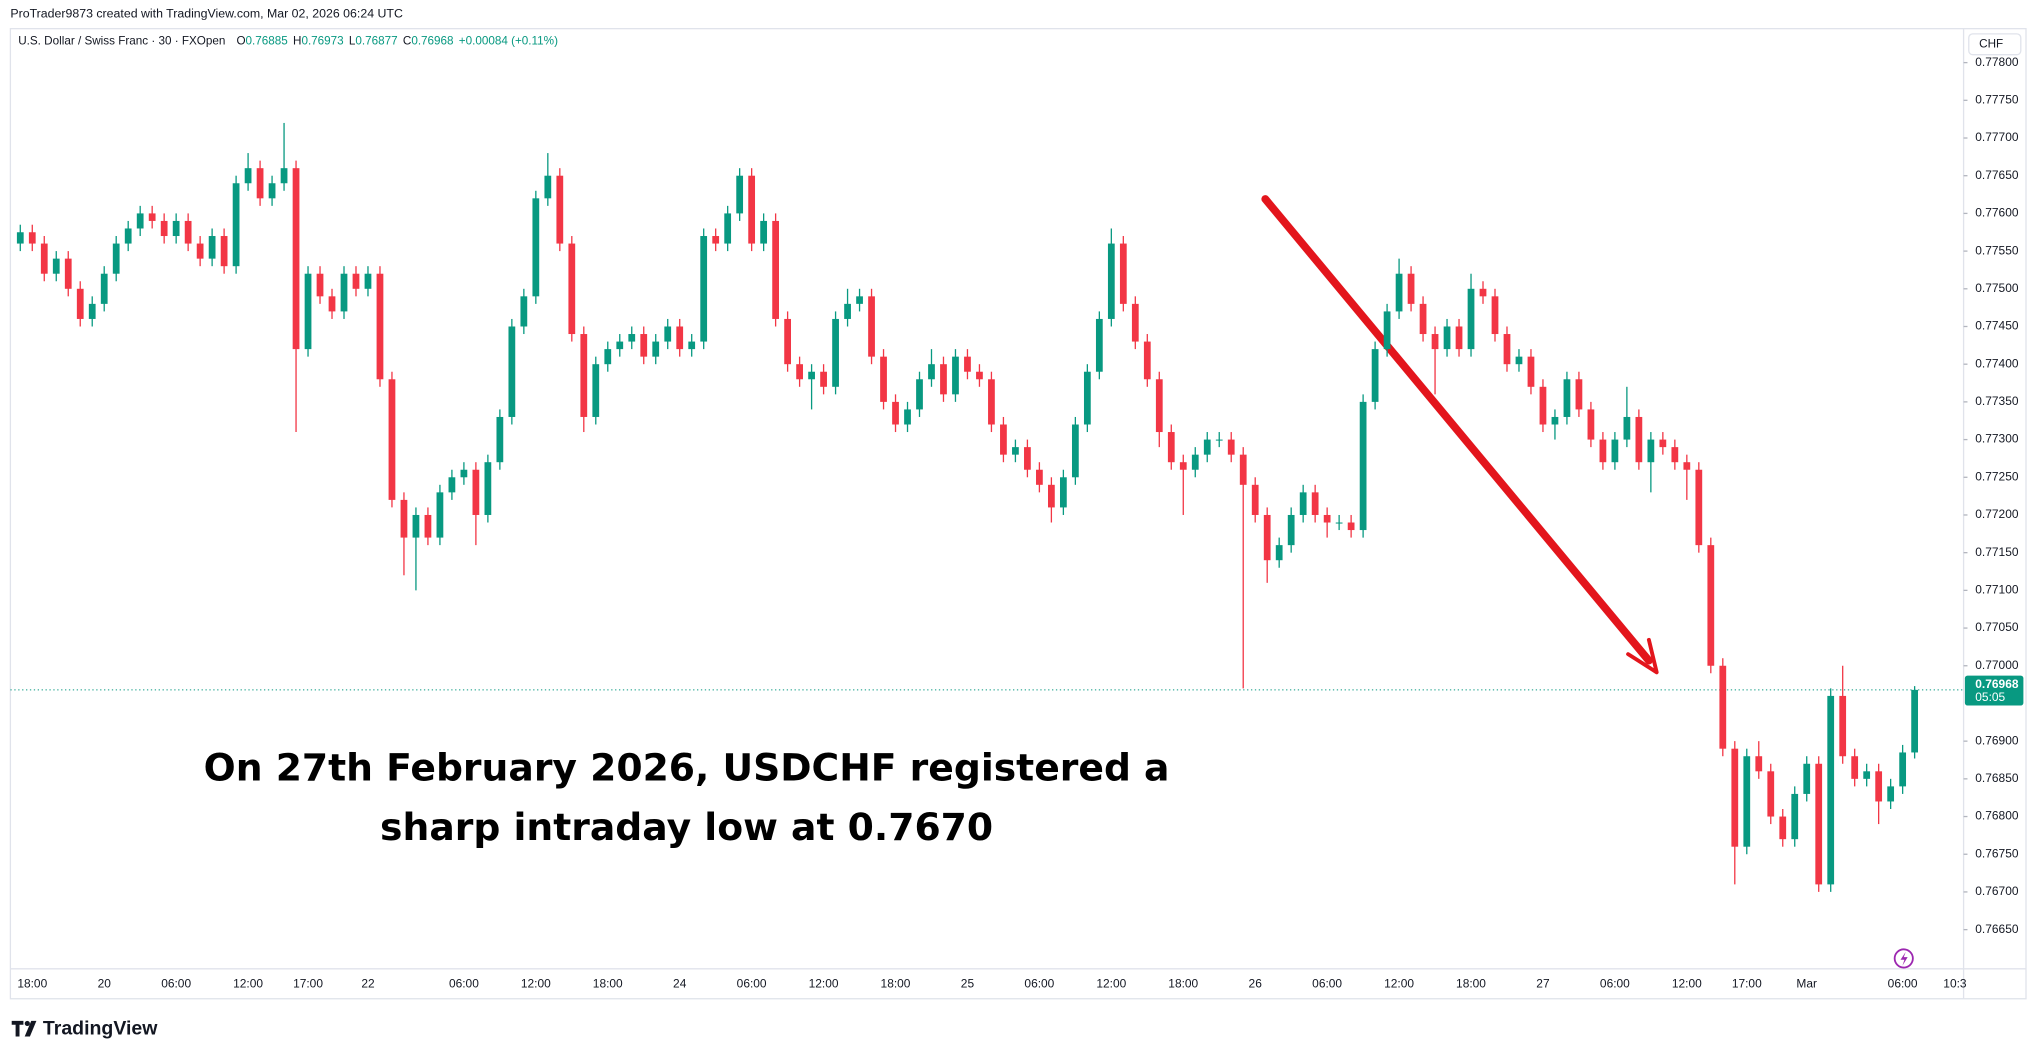 The width and height of the screenshot is (2039, 1059). Describe the element at coordinates (1997, 891) in the screenshot. I see `y-tick-label: 0.76700` at that location.